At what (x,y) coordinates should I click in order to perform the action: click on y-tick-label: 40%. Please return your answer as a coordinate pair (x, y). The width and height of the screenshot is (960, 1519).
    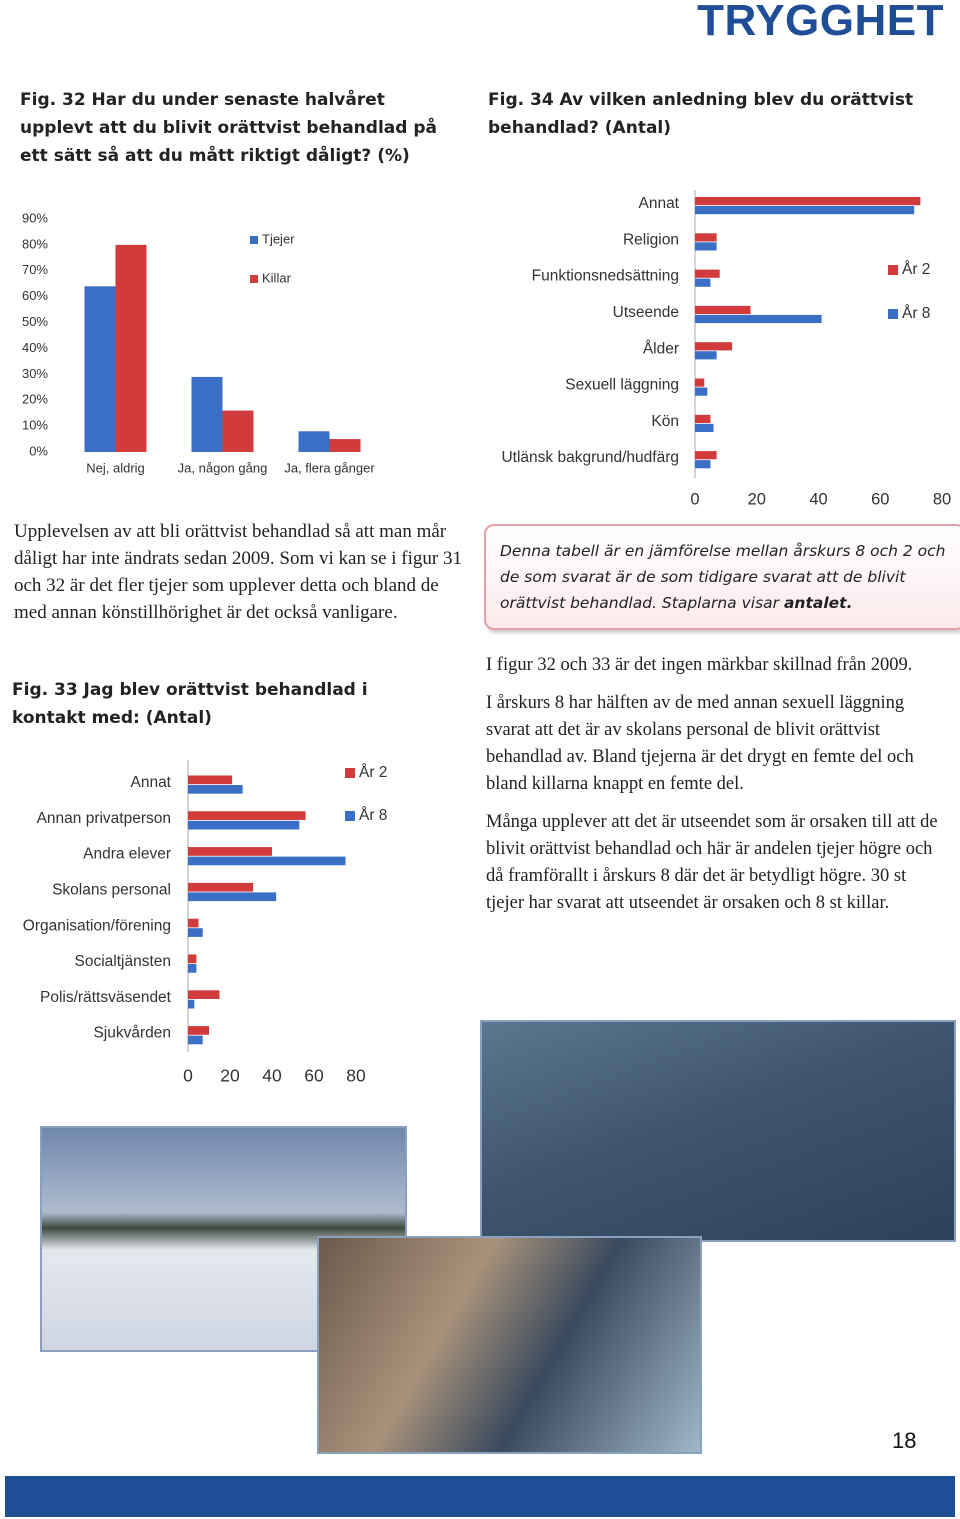
    Looking at the image, I should click on (35, 347).